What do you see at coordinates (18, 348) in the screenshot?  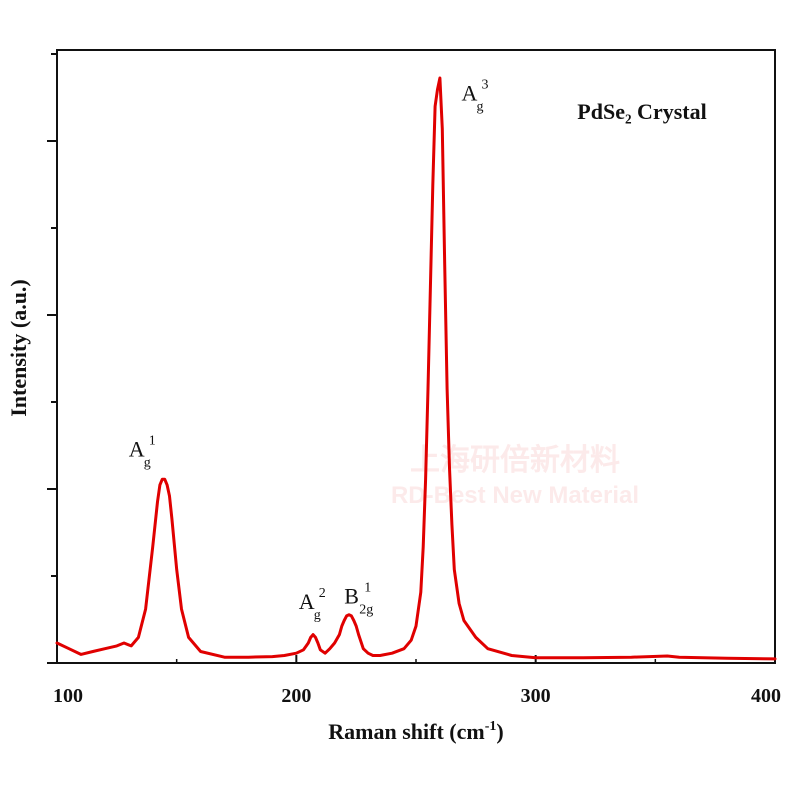 I see `y-axis-title: Intensity (a.u.)` at bounding box center [18, 348].